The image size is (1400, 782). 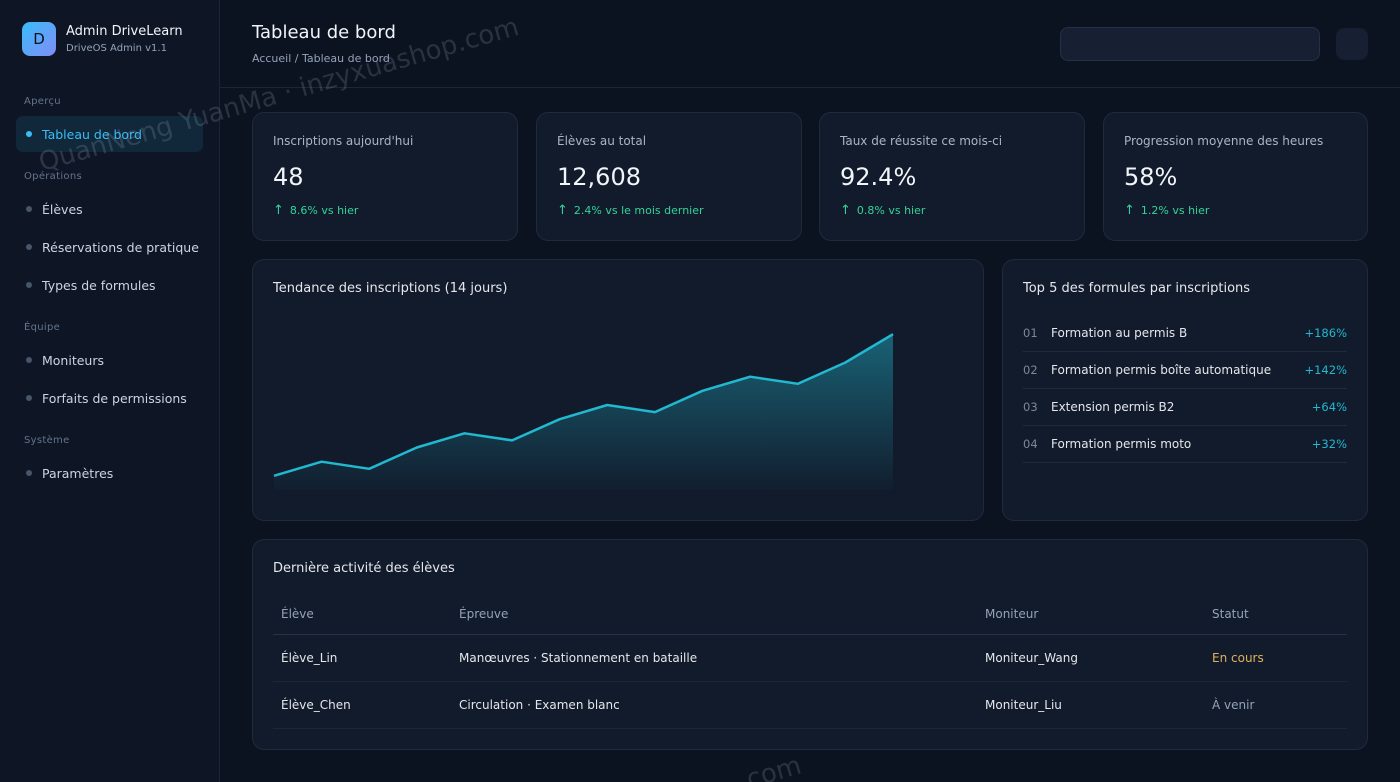 What do you see at coordinates (324, 32) in the screenshot?
I see `page-title: Tableau de bord` at bounding box center [324, 32].